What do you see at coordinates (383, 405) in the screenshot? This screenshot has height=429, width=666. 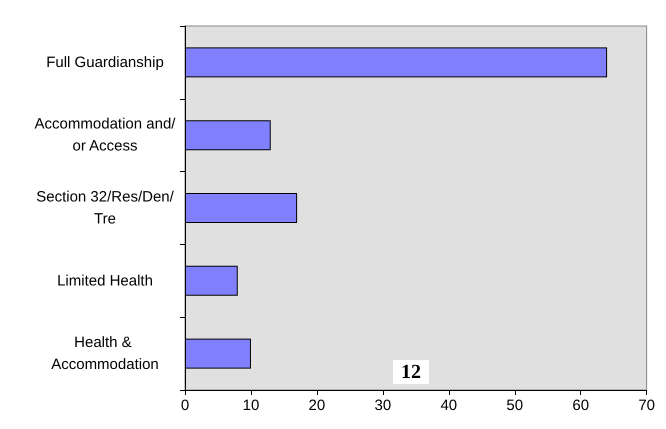 I see `x-tick-label: 30` at bounding box center [383, 405].